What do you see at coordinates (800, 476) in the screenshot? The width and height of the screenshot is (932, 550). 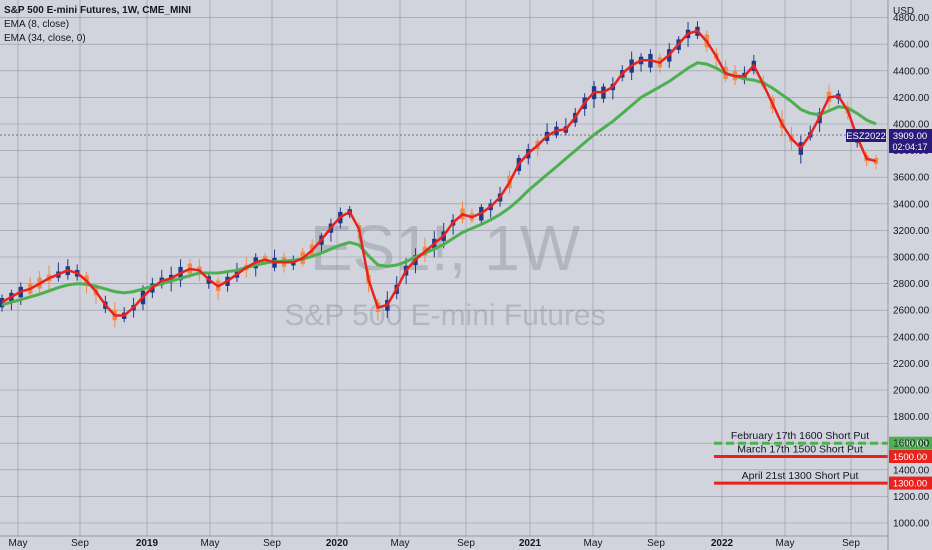 I see `short-put-label: April 21st 1300 Short Put` at bounding box center [800, 476].